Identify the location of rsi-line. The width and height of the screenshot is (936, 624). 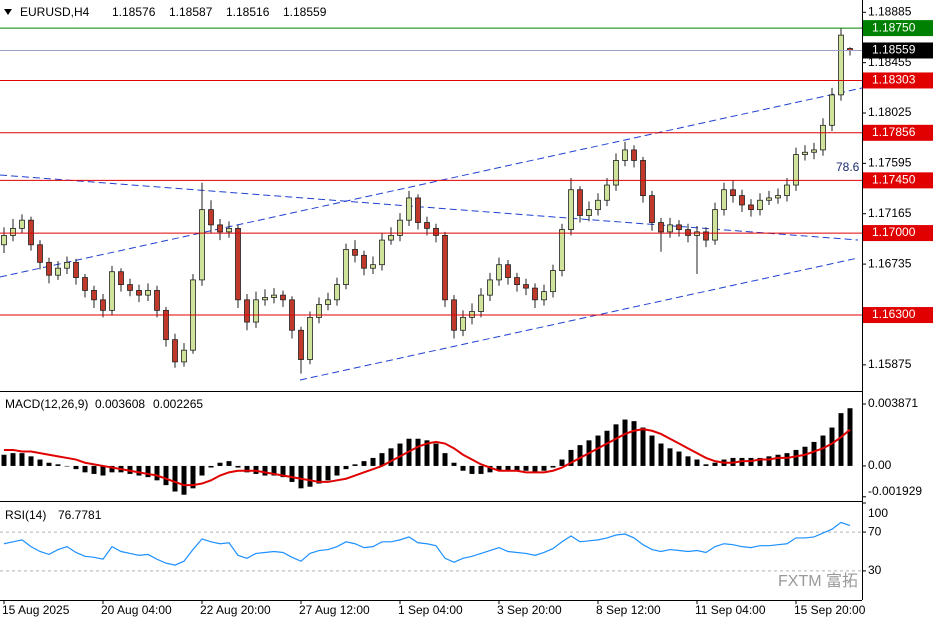
(427, 543).